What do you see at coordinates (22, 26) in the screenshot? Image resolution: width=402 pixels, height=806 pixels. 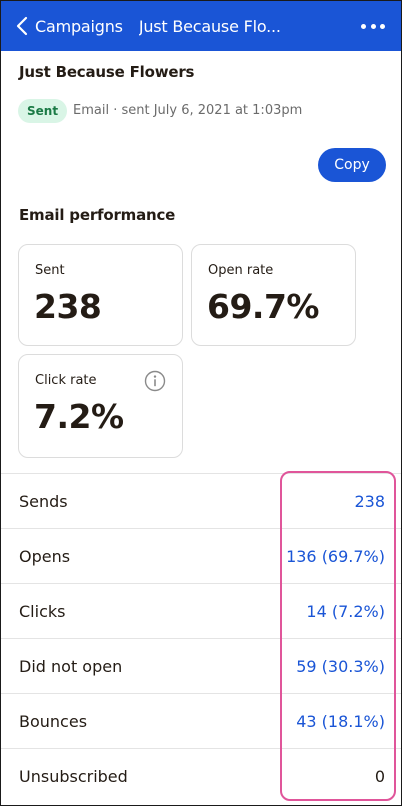 I see `chevron-left-icon` at bounding box center [22, 26].